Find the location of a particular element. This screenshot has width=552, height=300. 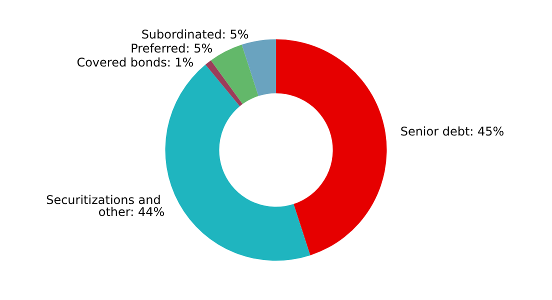

slice-label: Preferred: 5% is located at coordinates (171, 49).